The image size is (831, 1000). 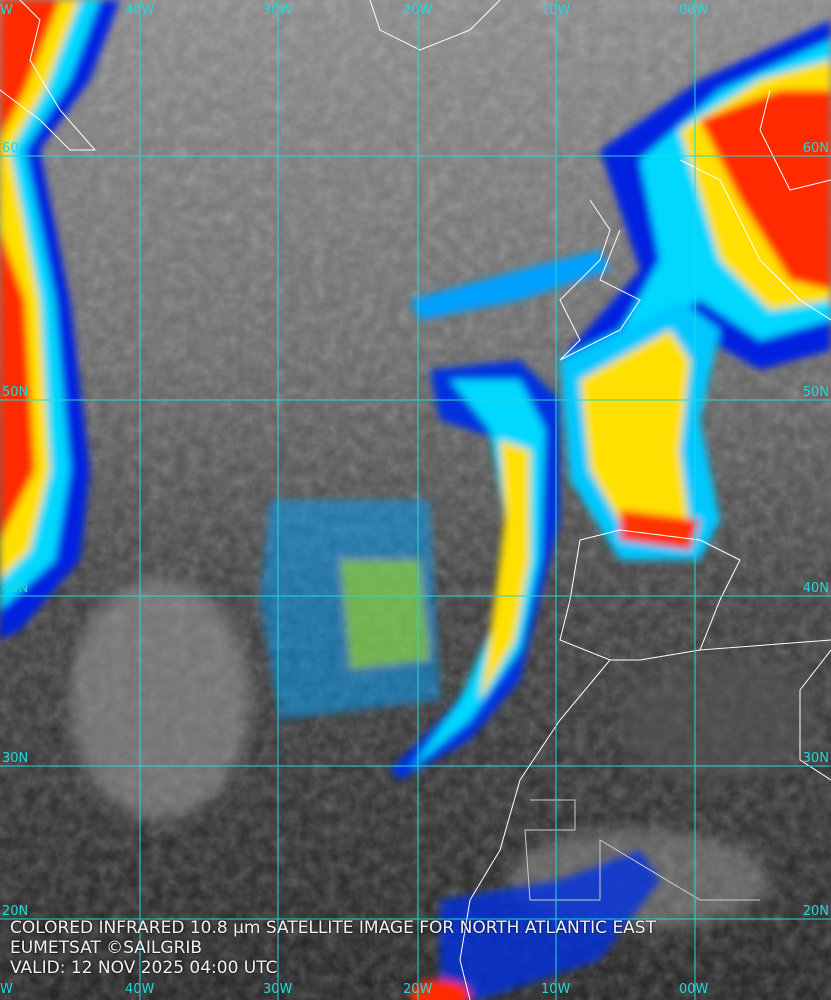 What do you see at coordinates (106, 948) in the screenshot?
I see `image-credit: EUMETSAT ©SAILGRIB` at bounding box center [106, 948].